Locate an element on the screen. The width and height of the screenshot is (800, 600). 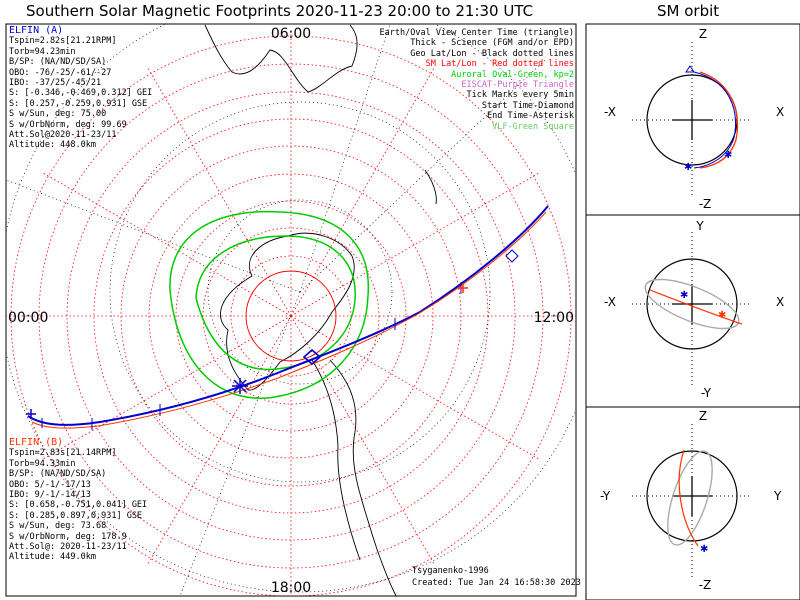
legend-entry: EISCAT-Purple Triangle is located at coordinates (517, 85).